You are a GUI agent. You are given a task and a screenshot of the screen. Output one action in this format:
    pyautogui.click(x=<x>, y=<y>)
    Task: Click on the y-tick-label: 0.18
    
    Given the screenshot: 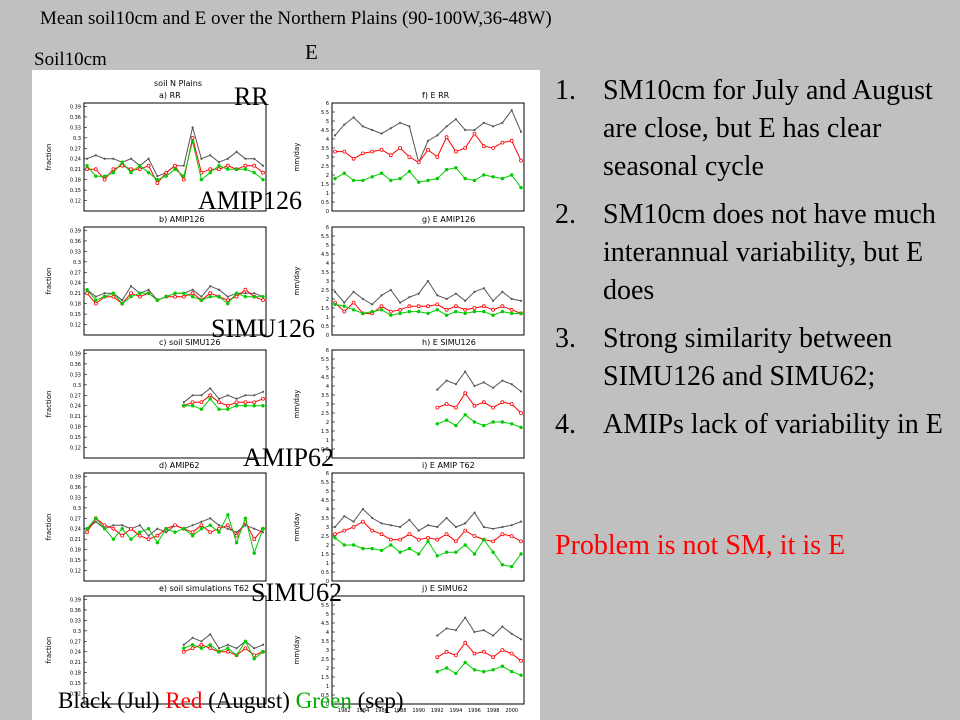 What is the action you would take?
    pyautogui.click(x=75, y=181)
    